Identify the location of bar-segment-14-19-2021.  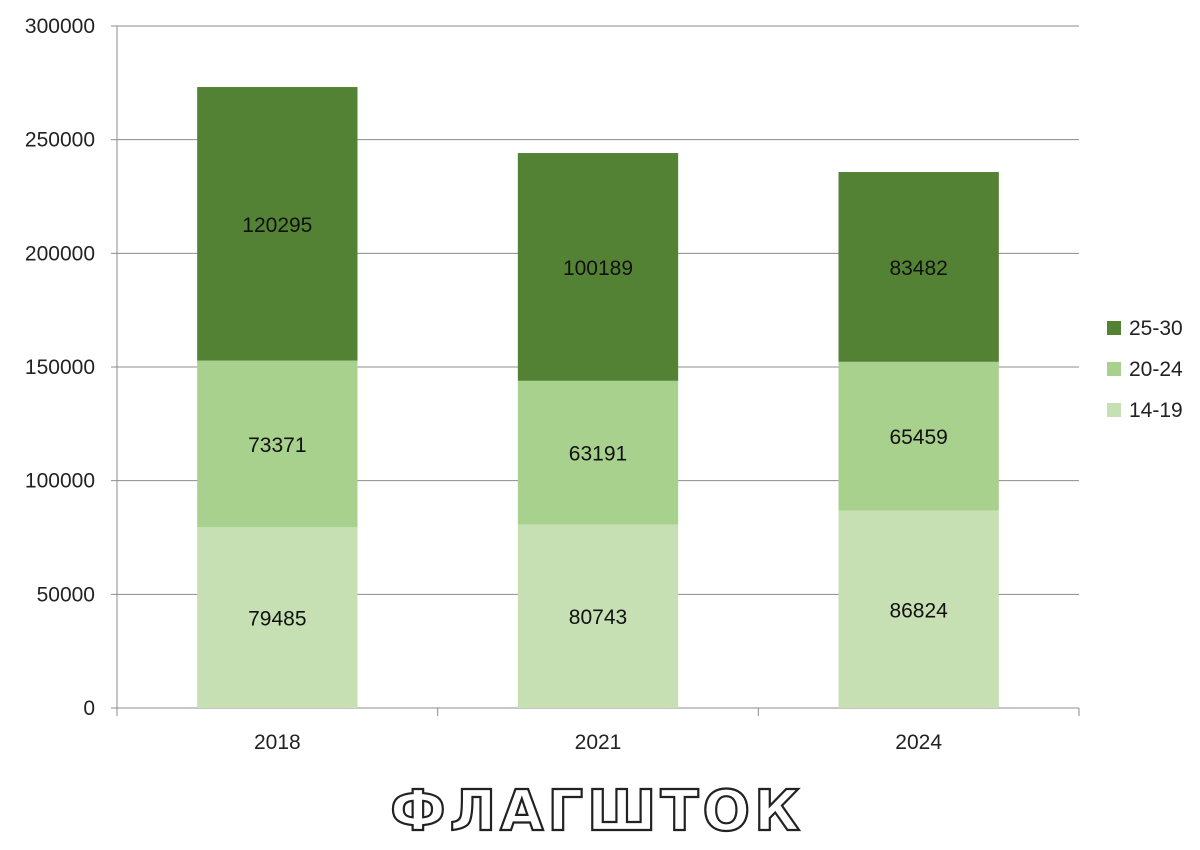
(598, 616).